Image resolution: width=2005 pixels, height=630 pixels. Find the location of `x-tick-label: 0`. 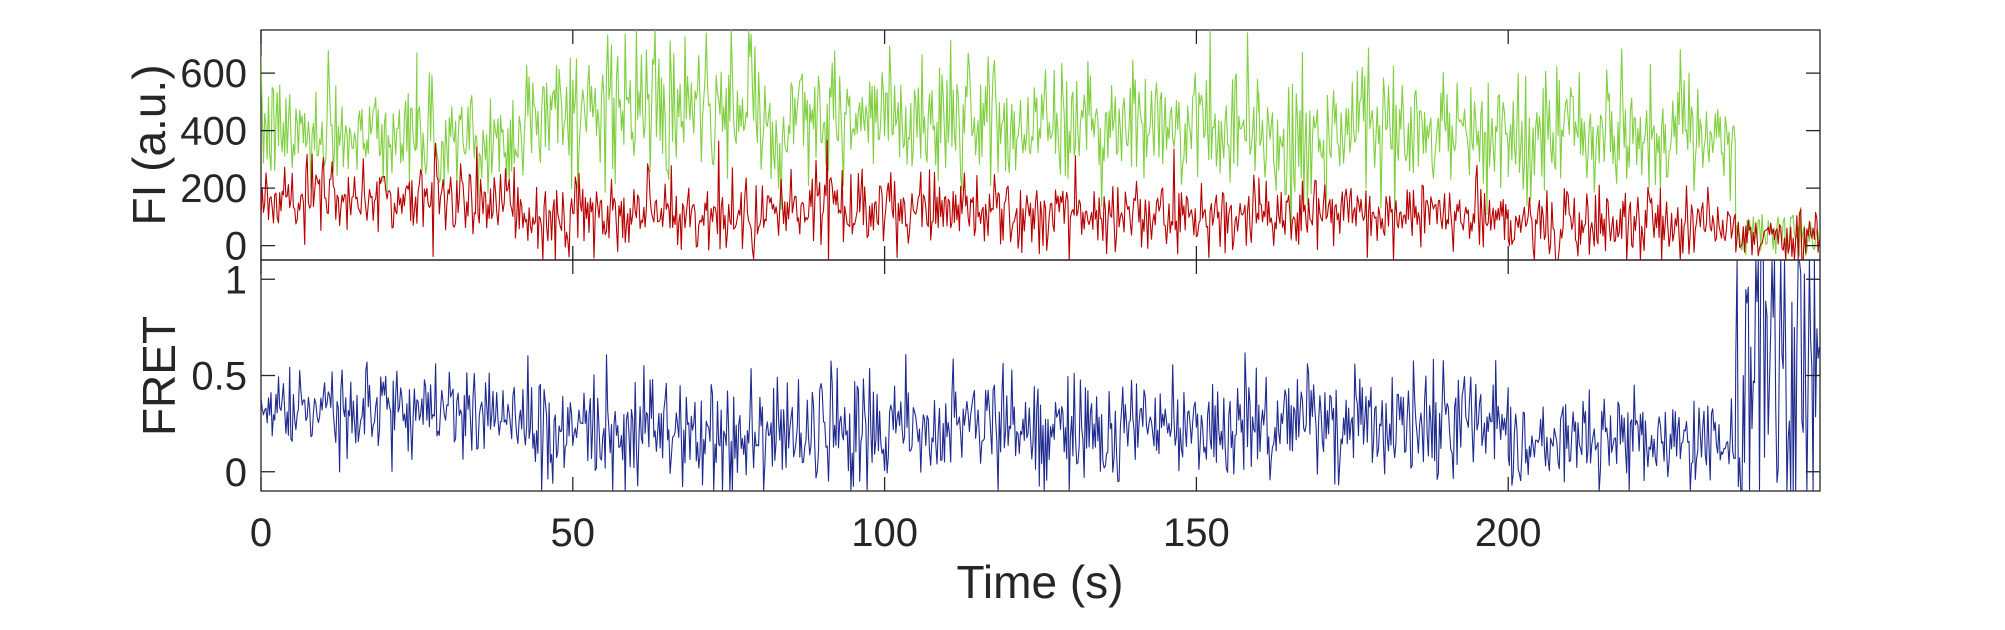

x-tick-label: 0 is located at coordinates (261, 533).